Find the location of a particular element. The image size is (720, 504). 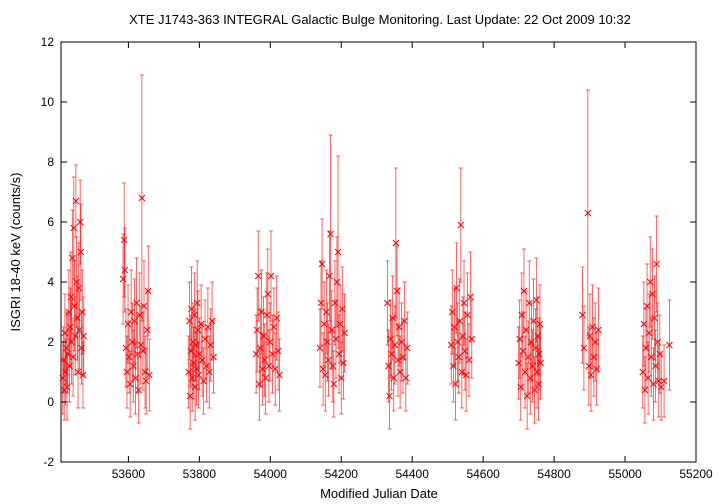

y-tick-label: 12 is located at coordinates (48, 42).